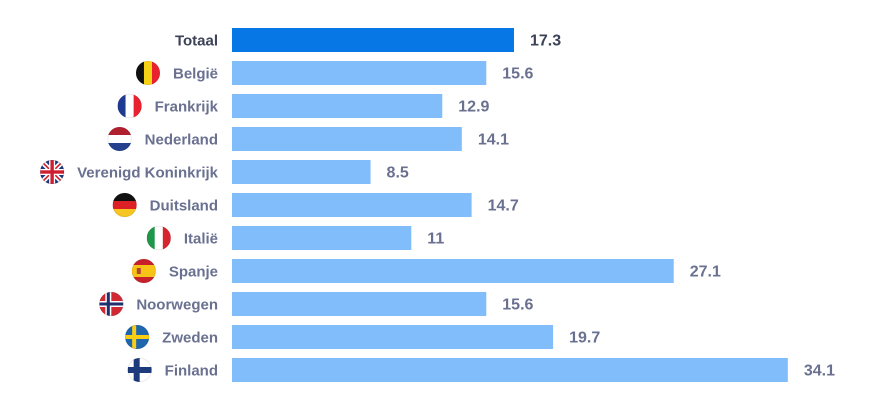 This screenshot has height=404, width=880. What do you see at coordinates (144, 271) in the screenshot?
I see `spain-flag-icon` at bounding box center [144, 271].